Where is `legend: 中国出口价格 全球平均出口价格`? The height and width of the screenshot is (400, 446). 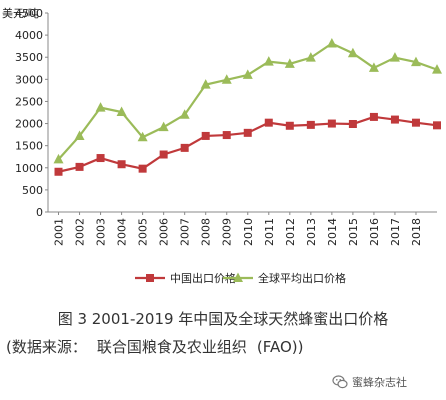
legend: 中国出口价格 全球平均出口价格 is located at coordinates (240, 278).